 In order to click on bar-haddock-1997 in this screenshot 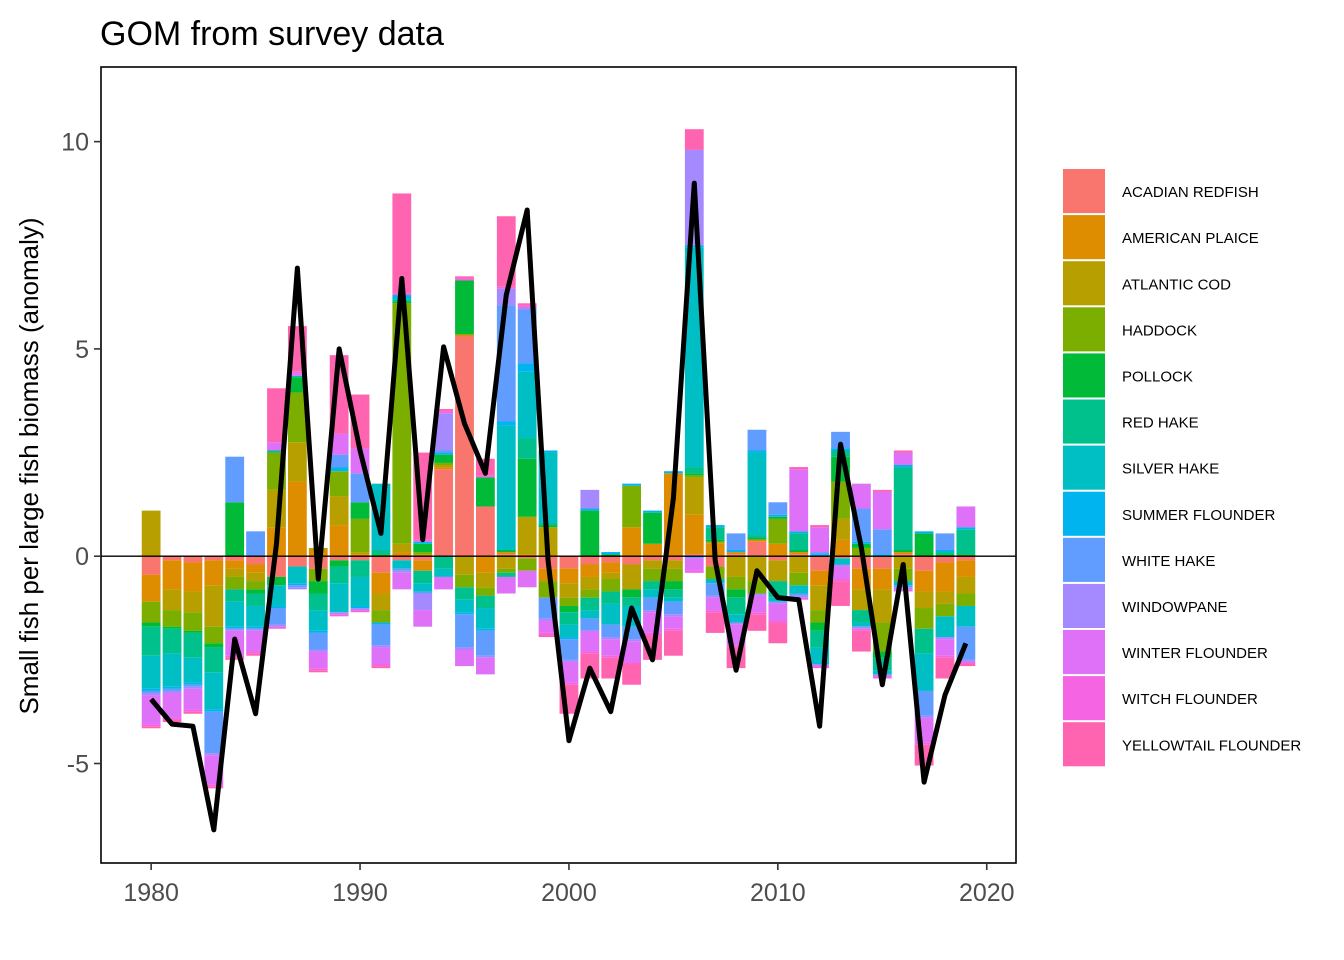, I will do `click(506, 570)`.